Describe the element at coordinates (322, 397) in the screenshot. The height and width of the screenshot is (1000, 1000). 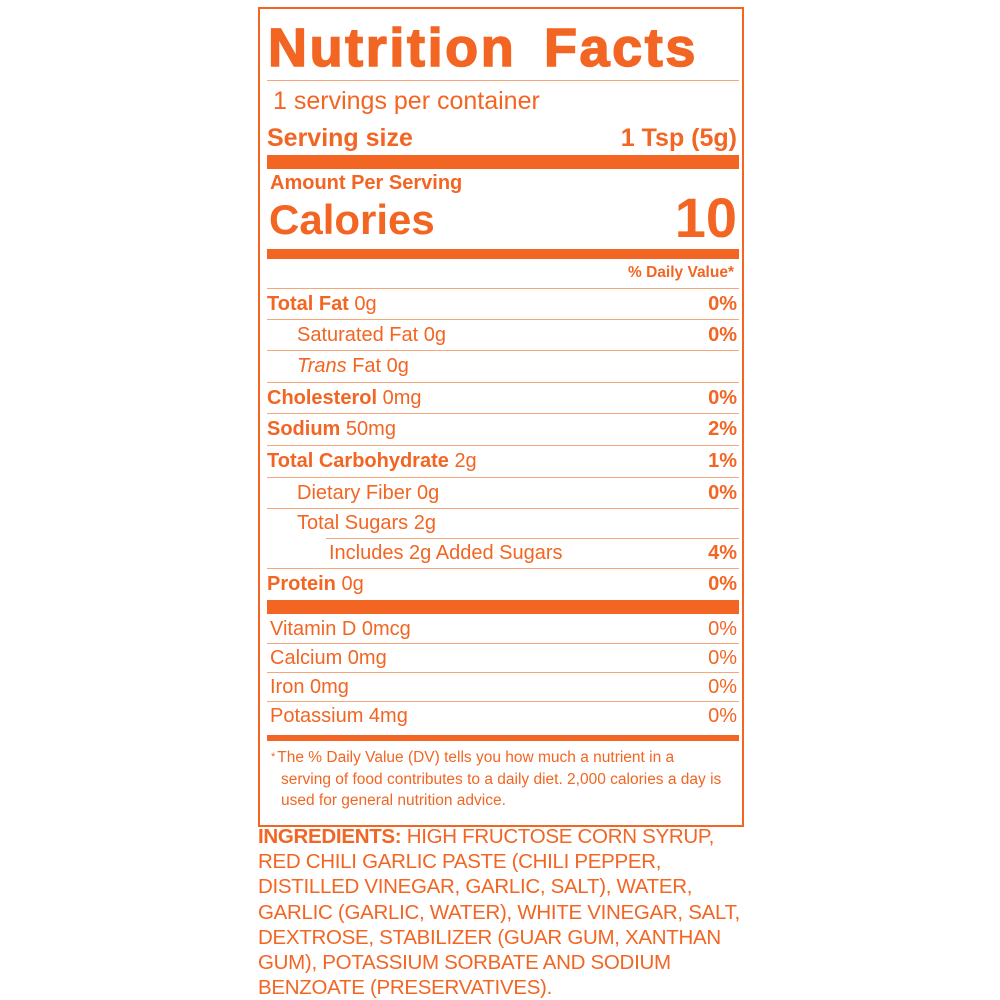
I see `nutrient-name: Cholesterol` at that location.